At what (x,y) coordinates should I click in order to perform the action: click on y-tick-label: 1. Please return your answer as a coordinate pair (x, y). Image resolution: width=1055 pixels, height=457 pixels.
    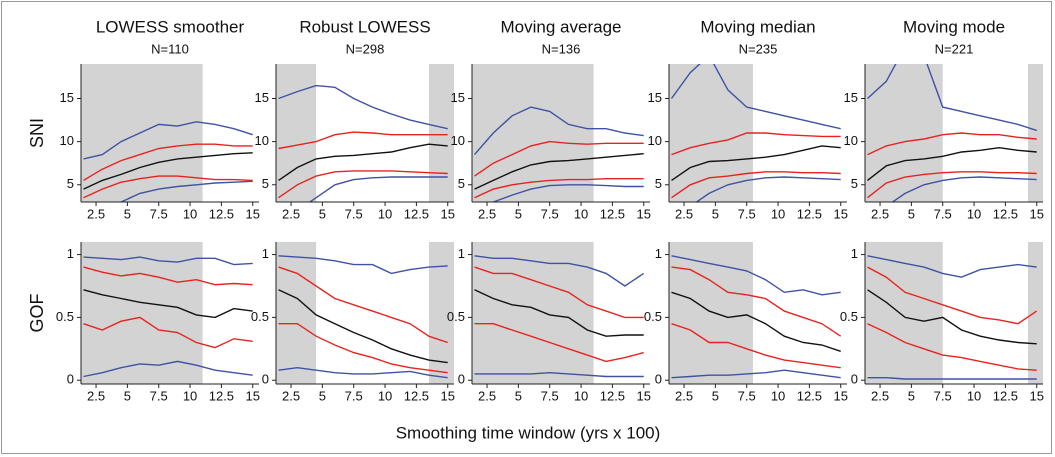
    Looking at the image, I should click on (854, 253).